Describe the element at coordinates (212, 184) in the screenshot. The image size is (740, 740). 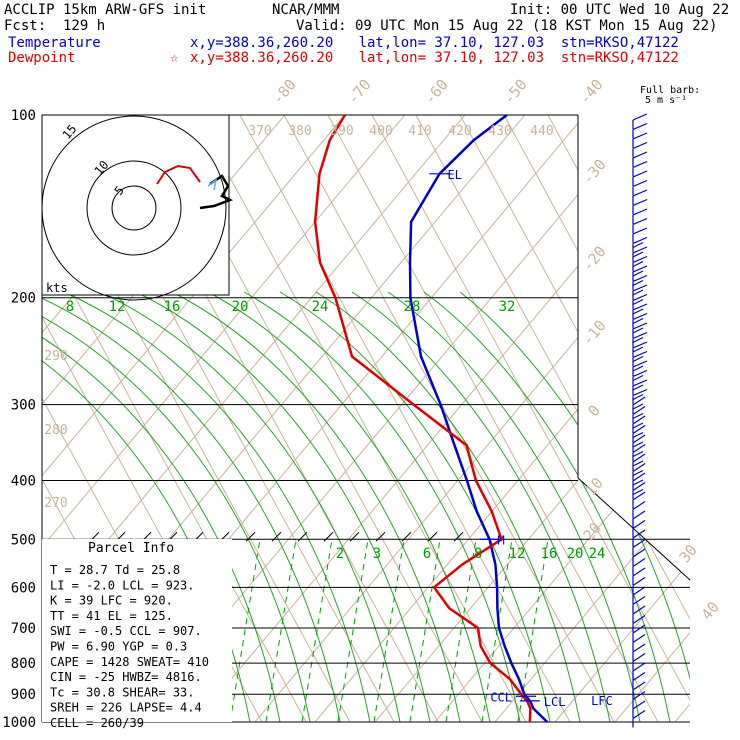
I see `hodograph-mid-trace` at that location.